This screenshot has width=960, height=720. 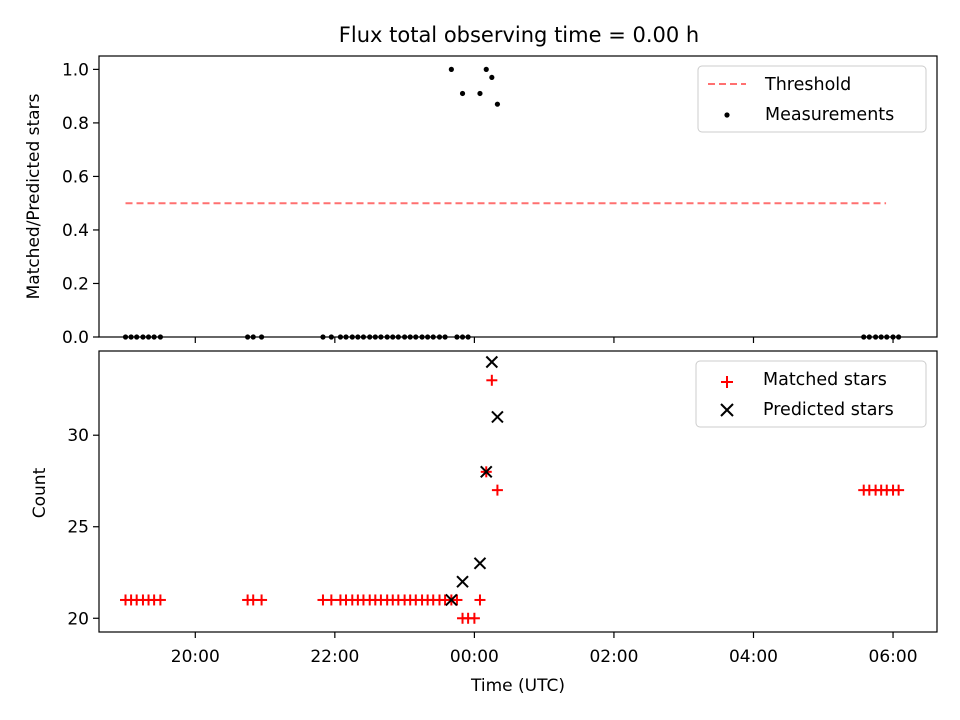 What do you see at coordinates (75, 284) in the screenshot?
I see `y-tick-label: 0.2` at bounding box center [75, 284].